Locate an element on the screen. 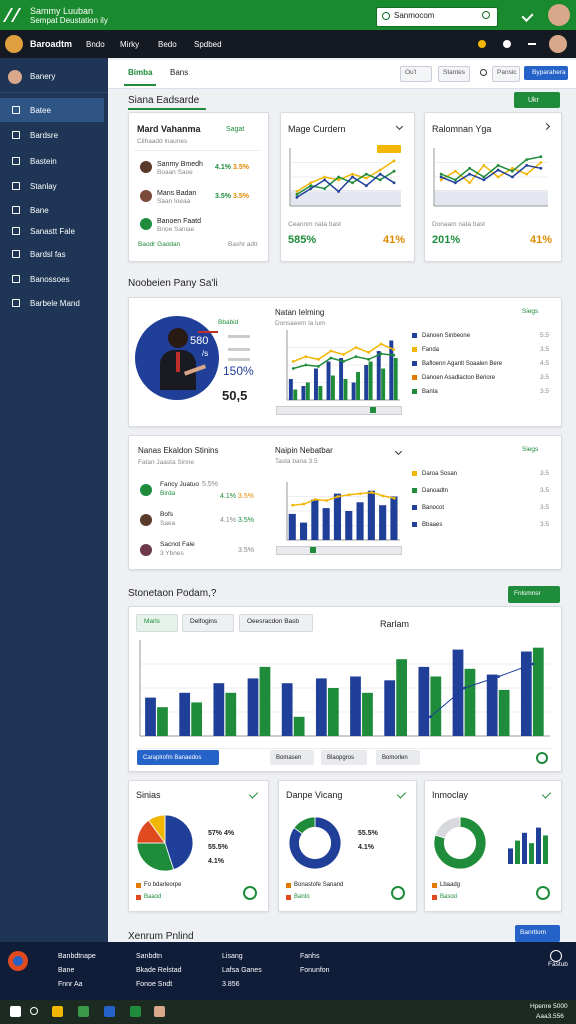  footer-link: Lafsa Ganes is located at coordinates (242, 970).